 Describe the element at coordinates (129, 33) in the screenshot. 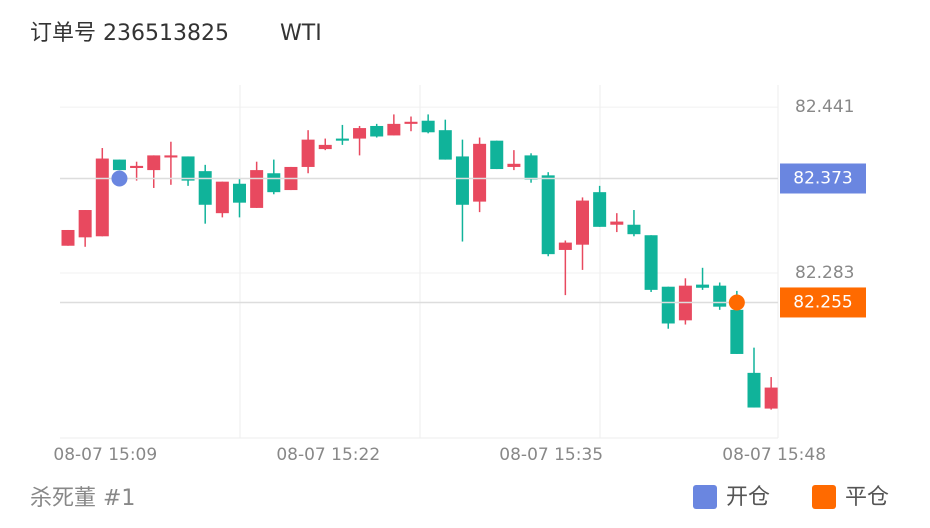

I see `chart-title: 订单号 236513825` at that location.